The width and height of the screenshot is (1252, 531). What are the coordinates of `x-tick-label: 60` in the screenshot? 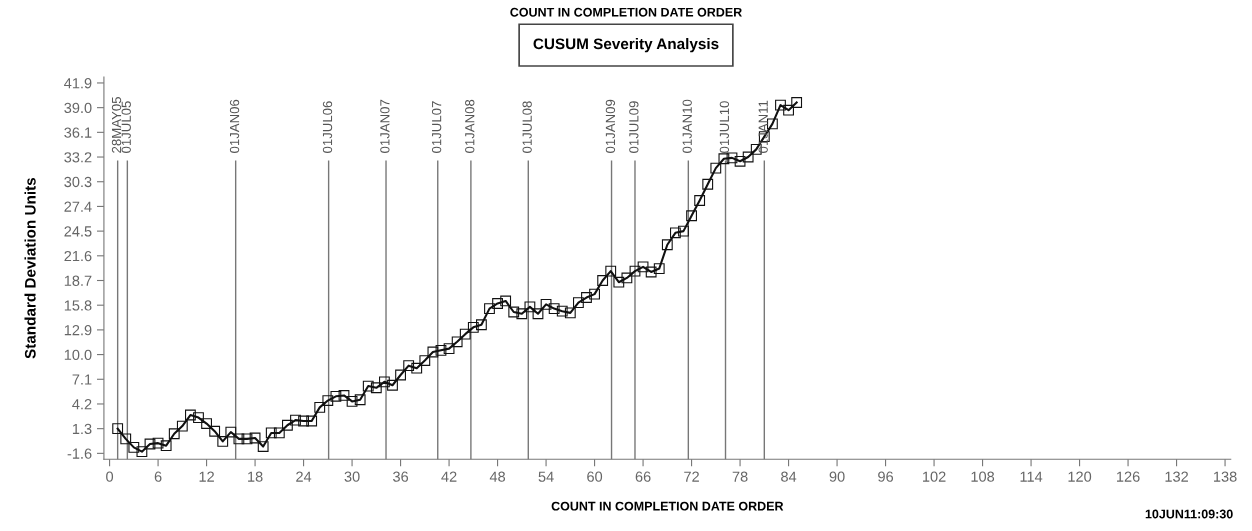 It's located at (595, 476).